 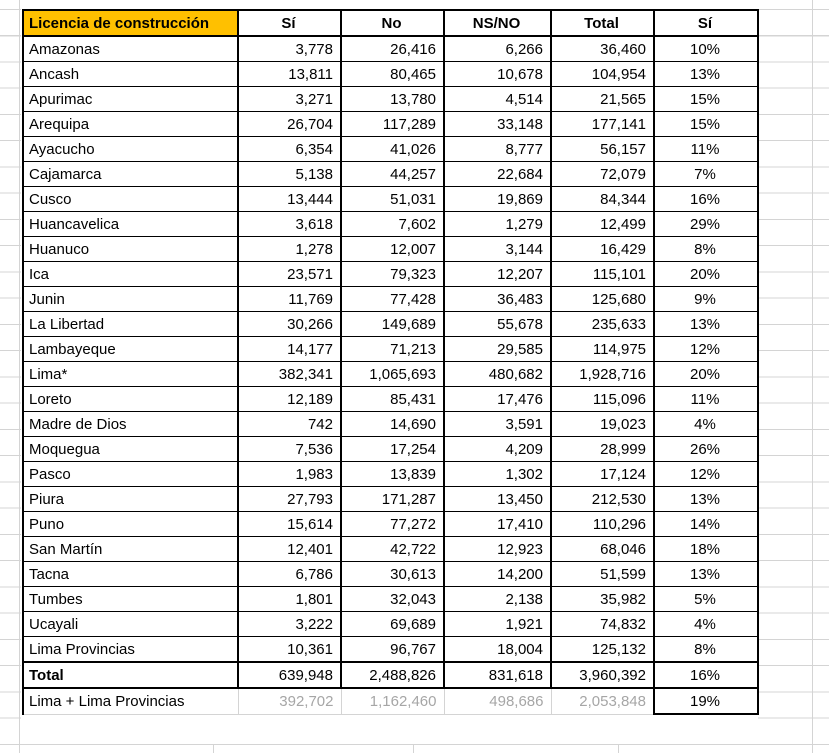 What do you see at coordinates (602, 599) in the screenshot?
I see `total-cell: 35,982` at bounding box center [602, 599].